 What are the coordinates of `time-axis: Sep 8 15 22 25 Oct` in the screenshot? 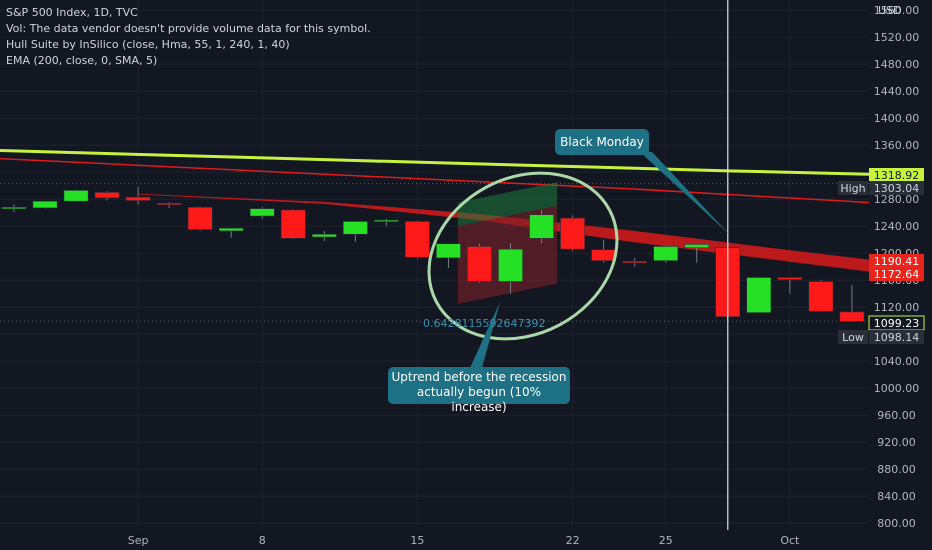 It's located at (464, 540).